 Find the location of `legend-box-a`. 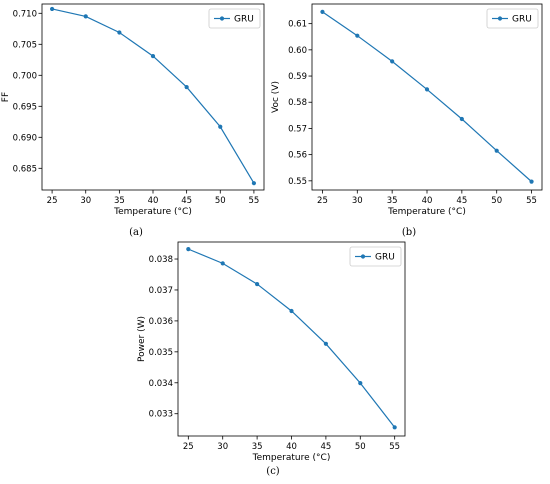

legend-box-a is located at coordinates (234, 18).